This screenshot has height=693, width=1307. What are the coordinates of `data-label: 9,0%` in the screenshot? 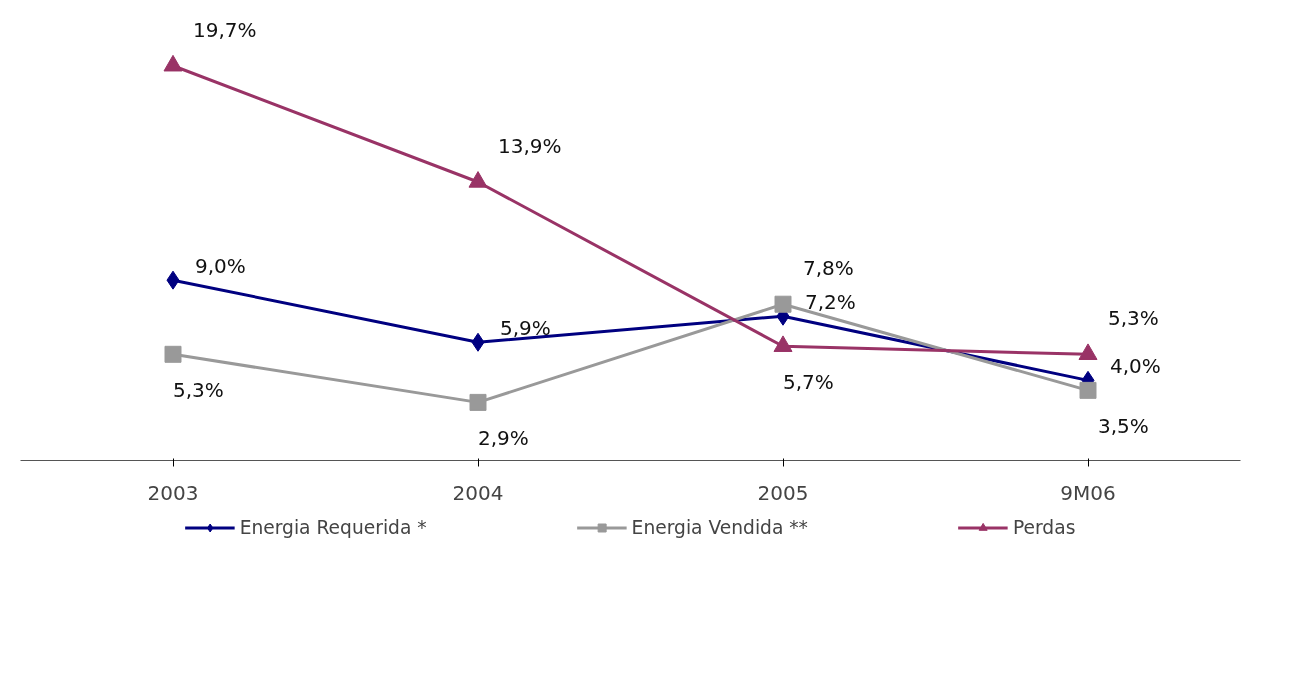 It's located at (220, 266).